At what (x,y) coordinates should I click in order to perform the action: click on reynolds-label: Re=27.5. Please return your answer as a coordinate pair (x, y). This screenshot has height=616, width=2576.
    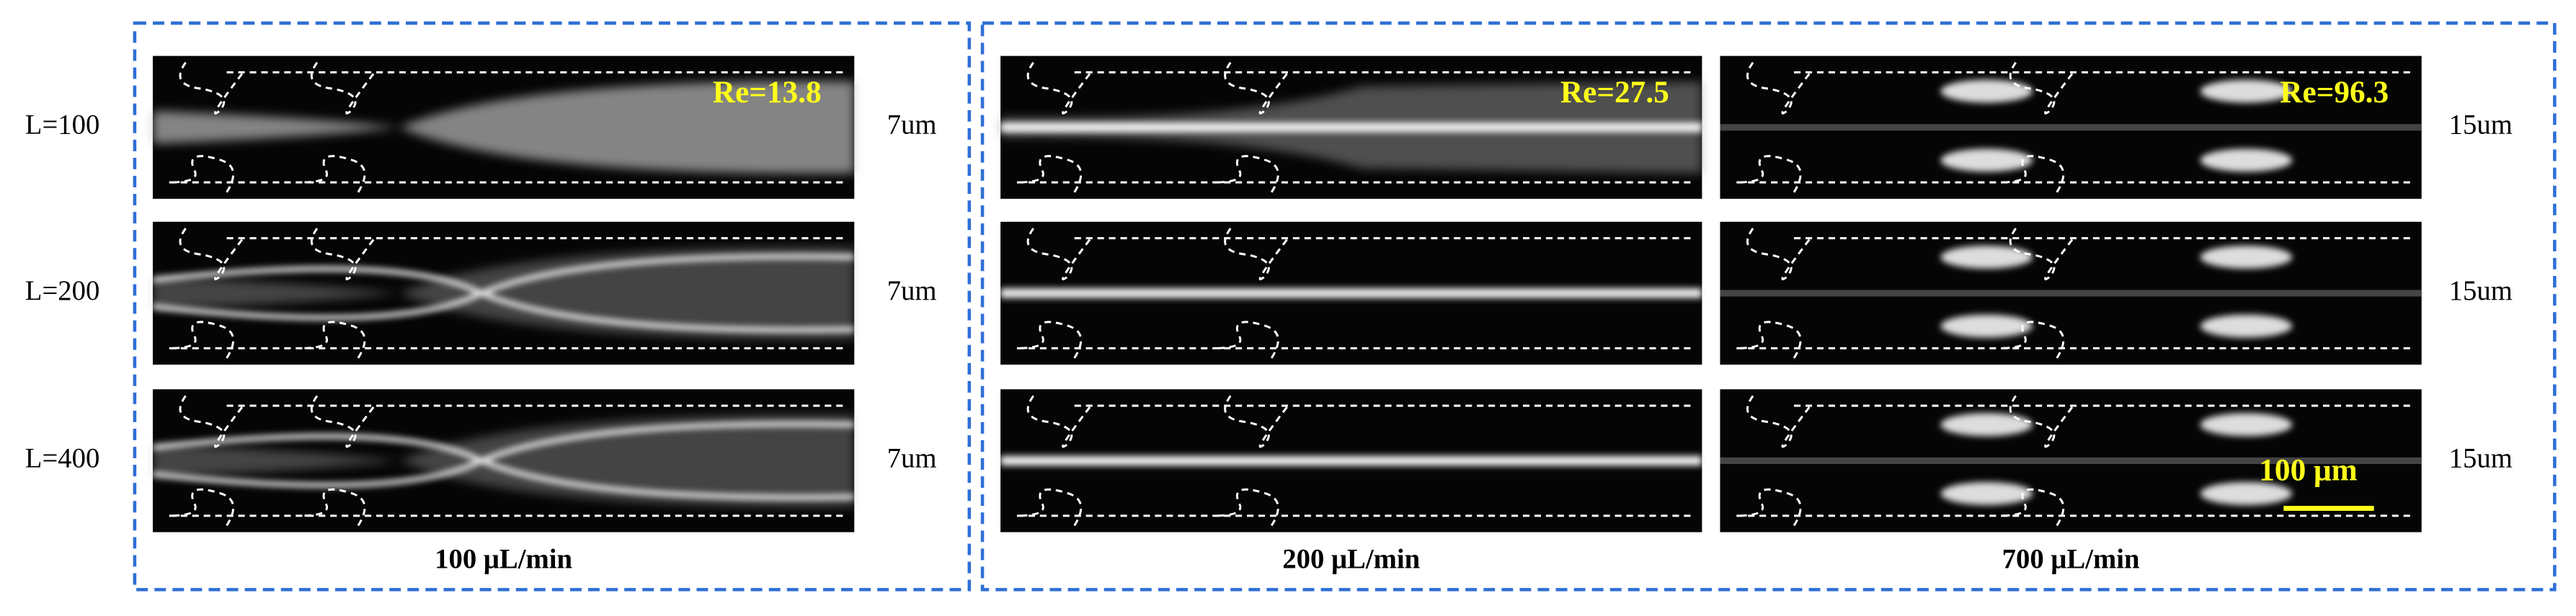
    Looking at the image, I should click on (1614, 92).